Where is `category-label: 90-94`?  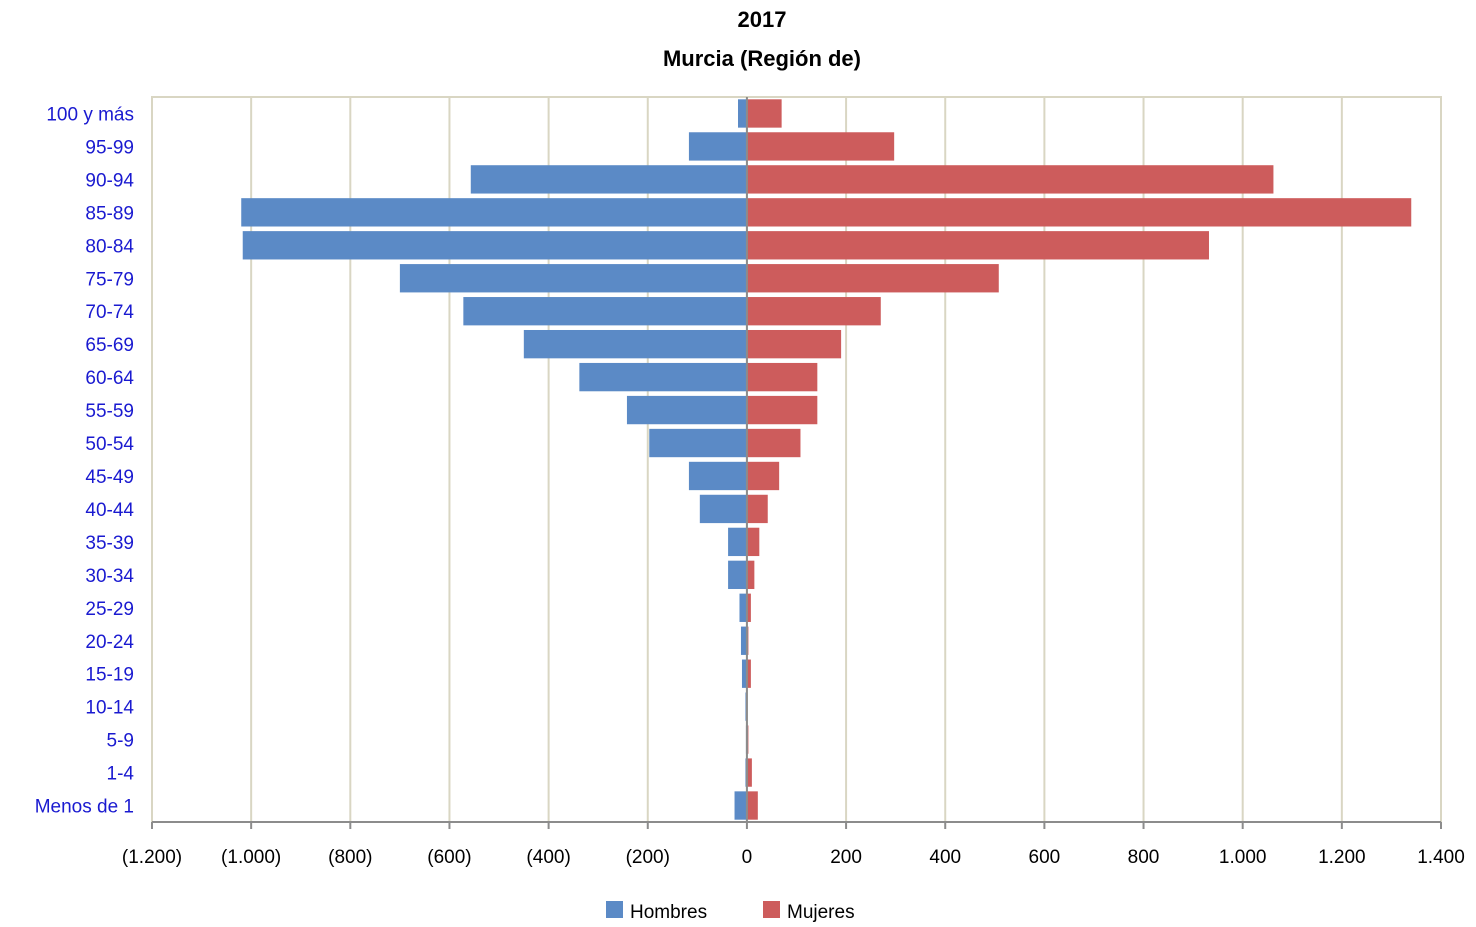 category-label: 90-94 is located at coordinates (109, 180).